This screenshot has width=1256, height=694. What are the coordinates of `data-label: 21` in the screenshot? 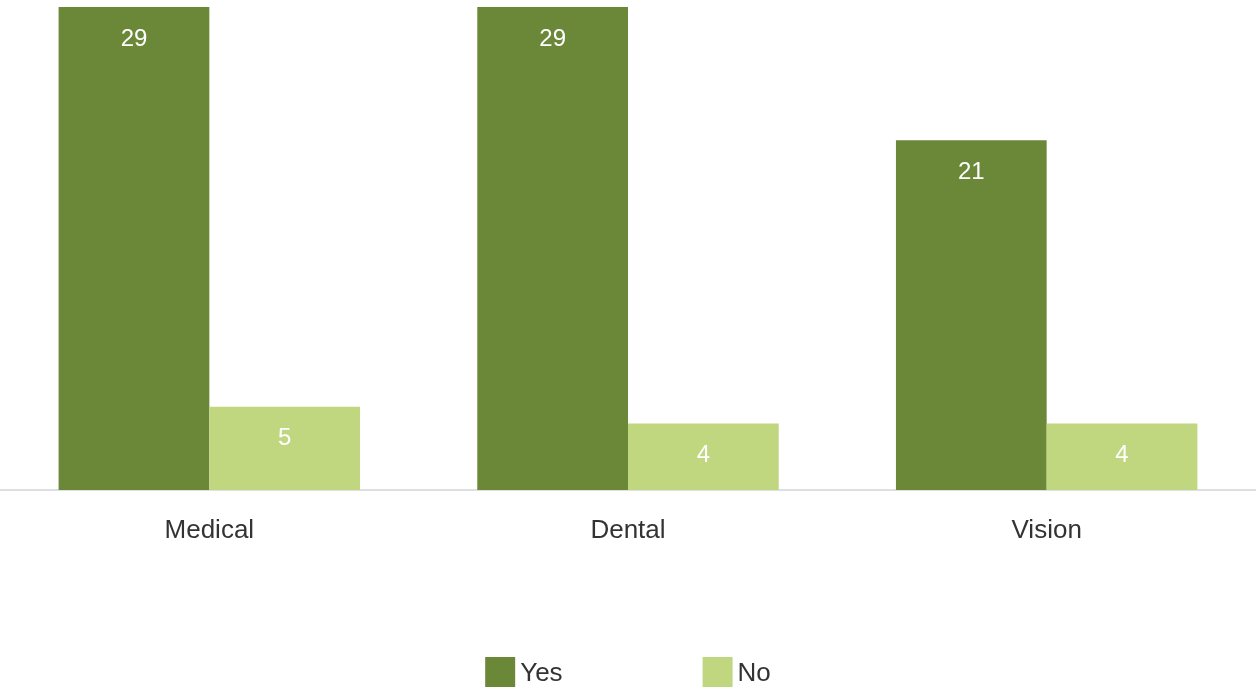 It's located at (971, 170).